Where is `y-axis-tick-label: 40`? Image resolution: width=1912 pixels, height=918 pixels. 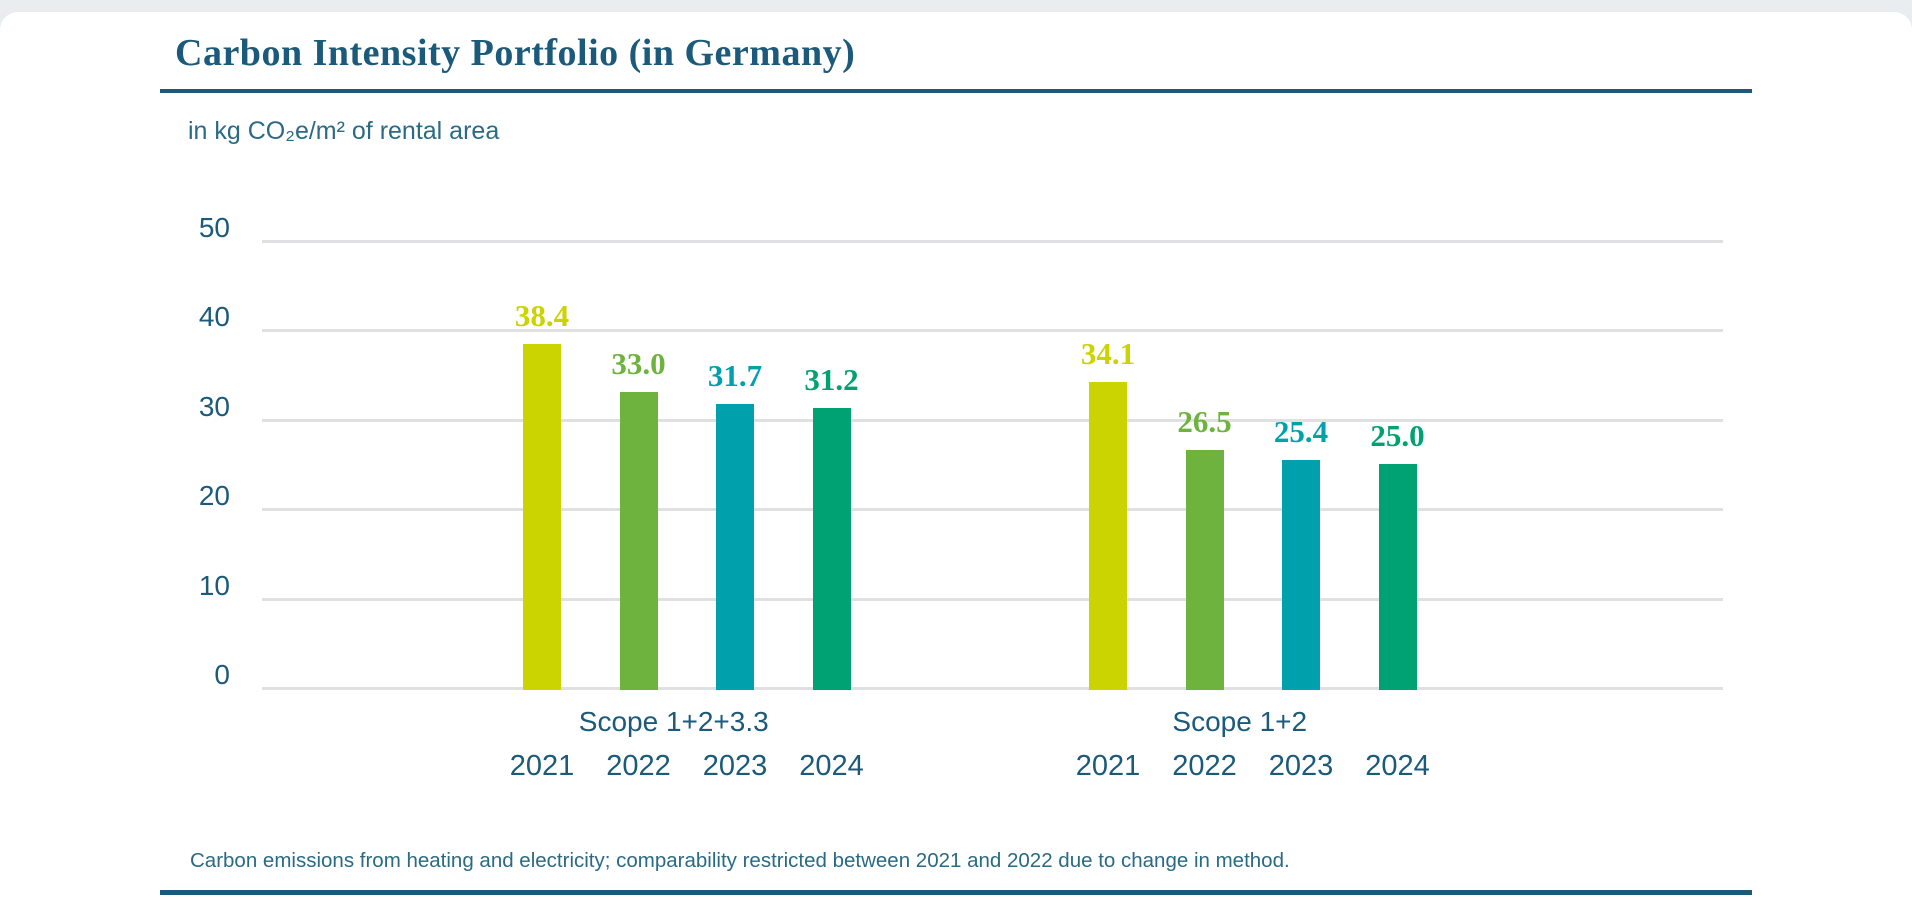
y-axis-tick-label: 40 is located at coordinates (214, 317).